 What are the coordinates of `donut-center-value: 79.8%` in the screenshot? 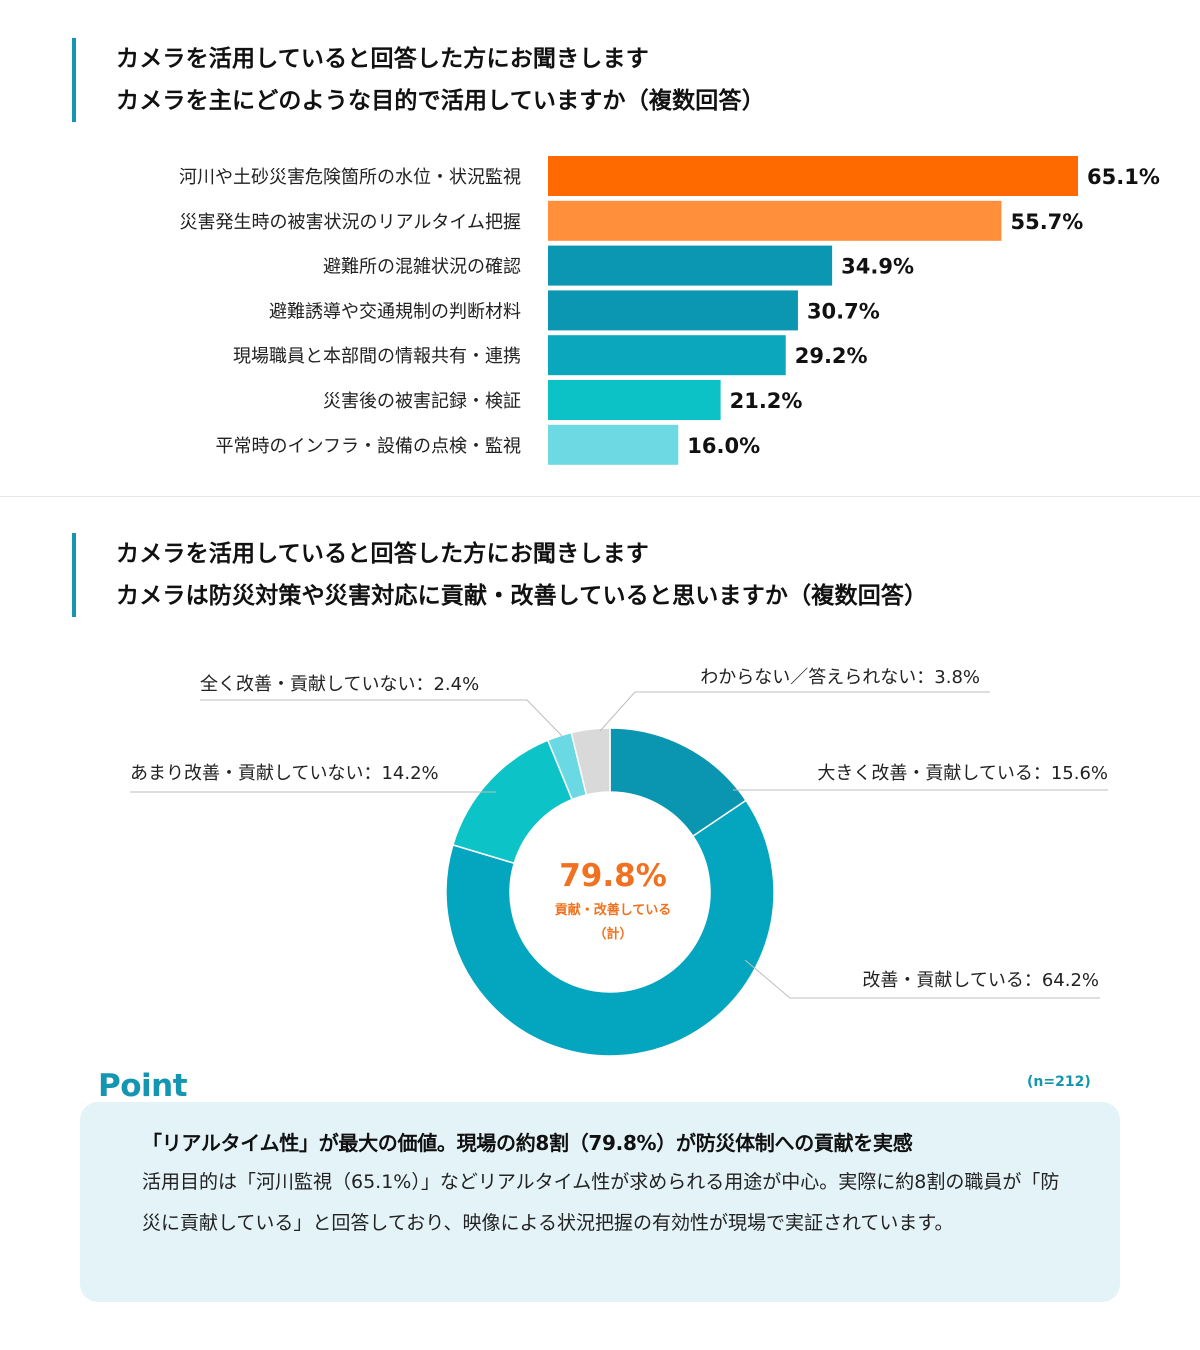 It's located at (613, 876).